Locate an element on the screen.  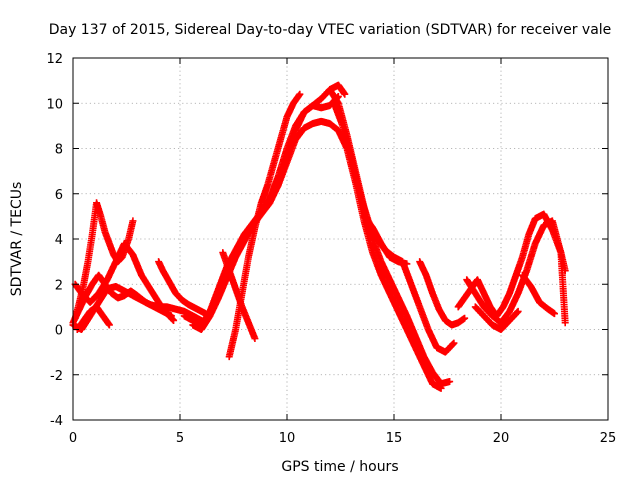
x-tick-label: 20 is located at coordinates (501, 438).